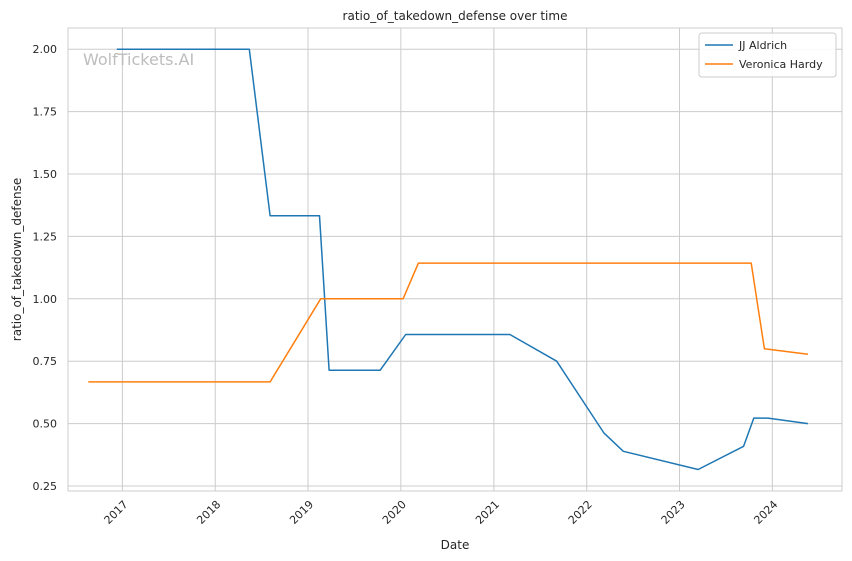 This screenshot has height=561, width=852. Describe the element at coordinates (45, 361) in the screenshot. I see `y-tick-label: 0.75` at that location.